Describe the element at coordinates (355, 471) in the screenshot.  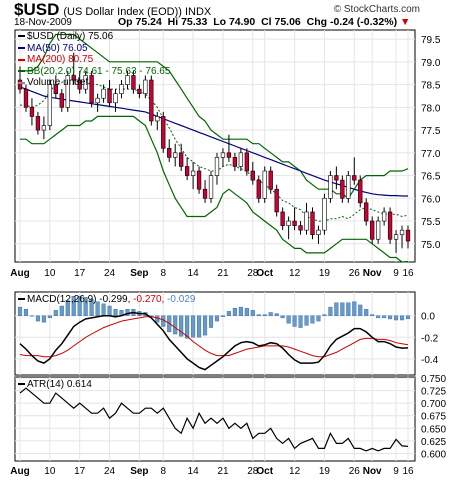
I see `x-tick-label: 26` at that location.